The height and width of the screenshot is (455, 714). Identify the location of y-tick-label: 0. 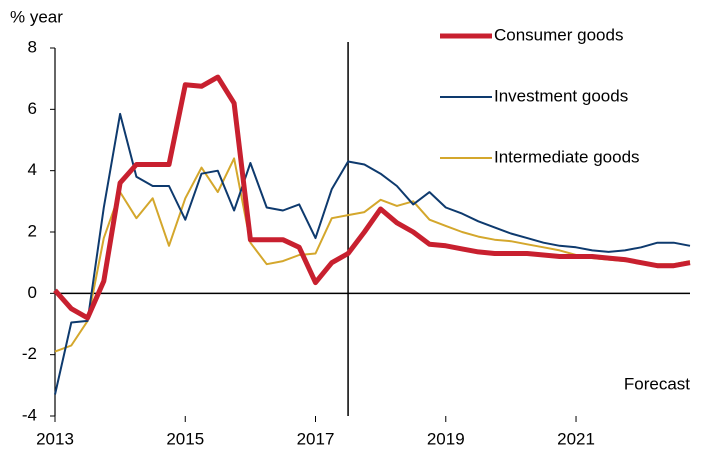
(32, 292).